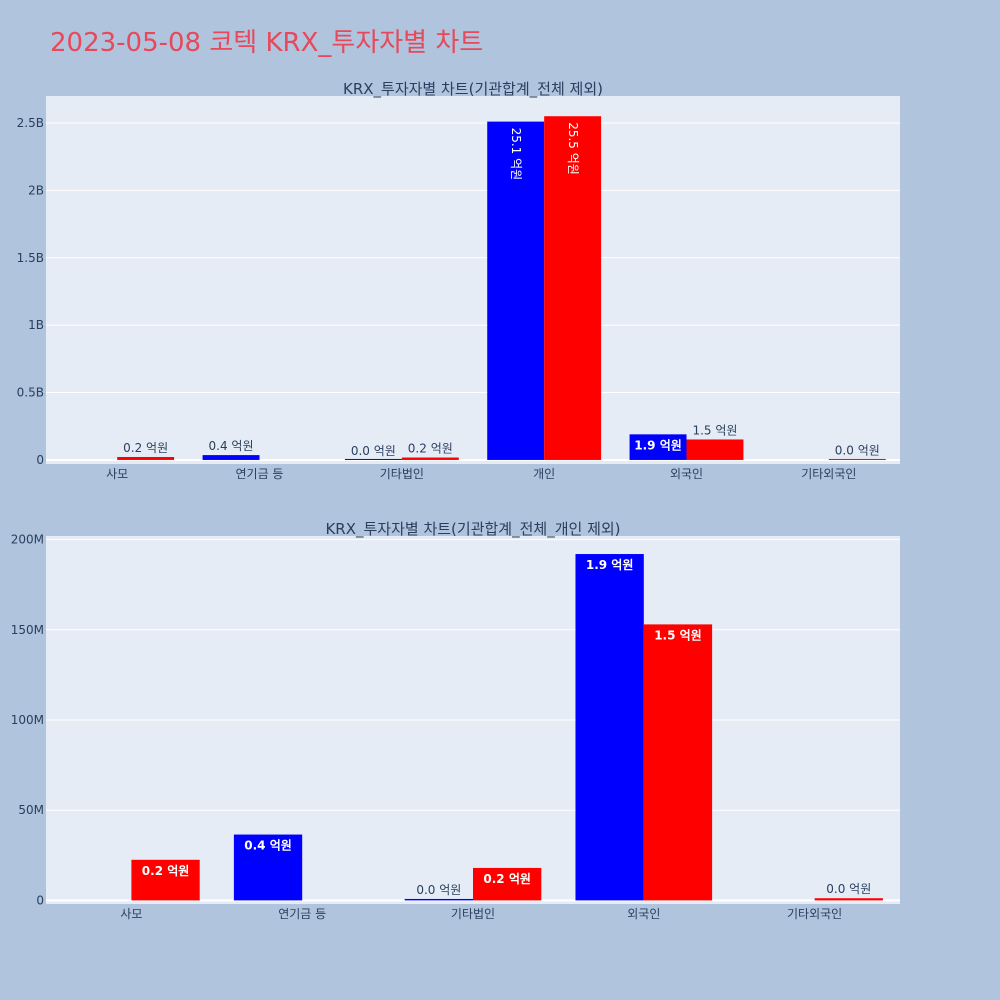 This screenshot has width=1000, height=1000. I want to click on y-tick-label: 200M, so click(27, 540).